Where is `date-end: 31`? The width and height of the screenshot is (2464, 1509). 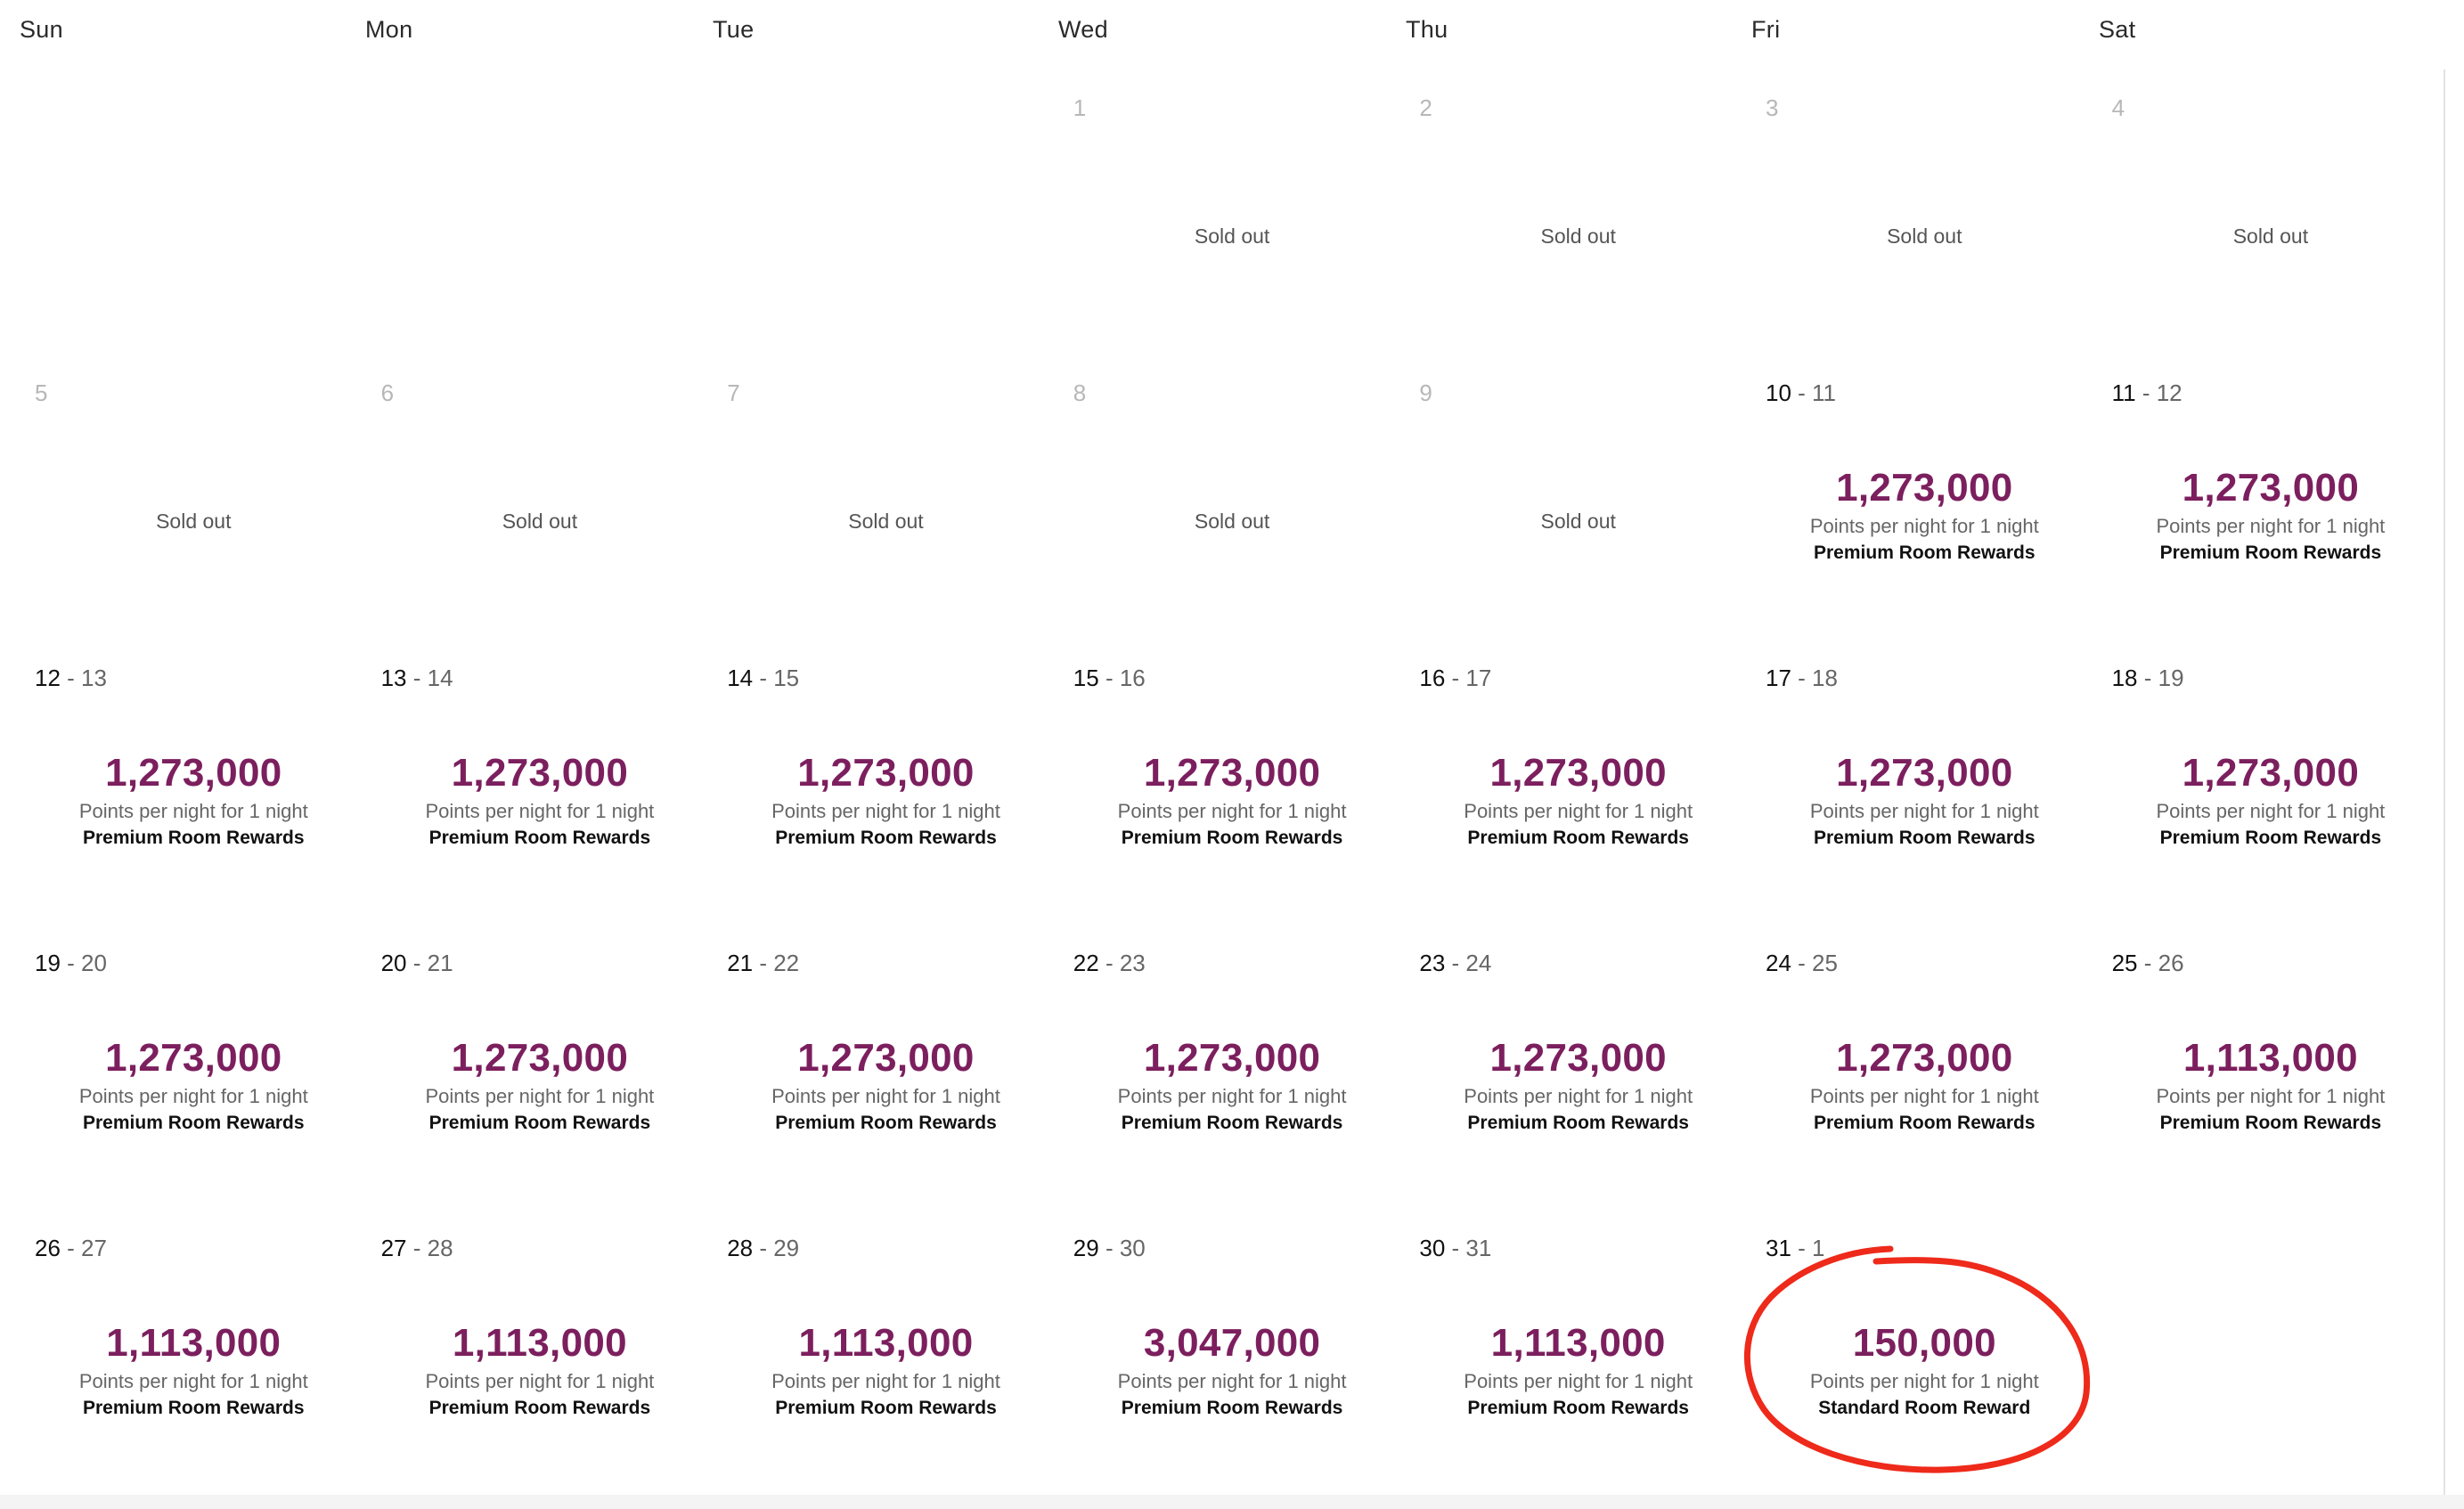
date-end: 31 is located at coordinates (1479, 1248).